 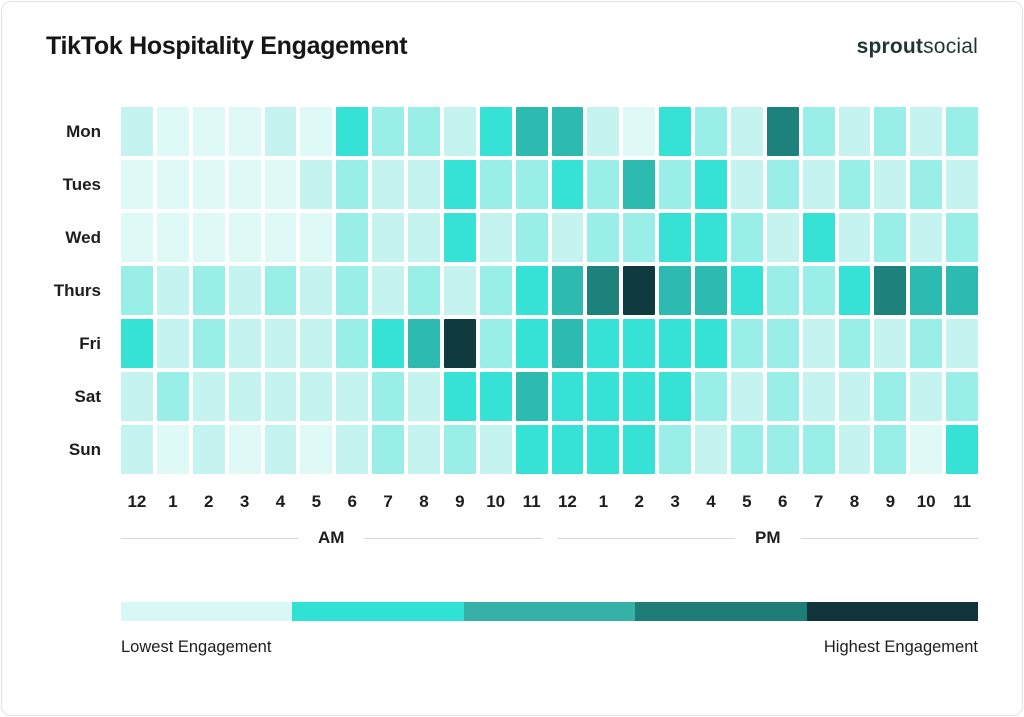 I want to click on page-title: TikTok Hospitality Engagement, so click(x=227, y=46).